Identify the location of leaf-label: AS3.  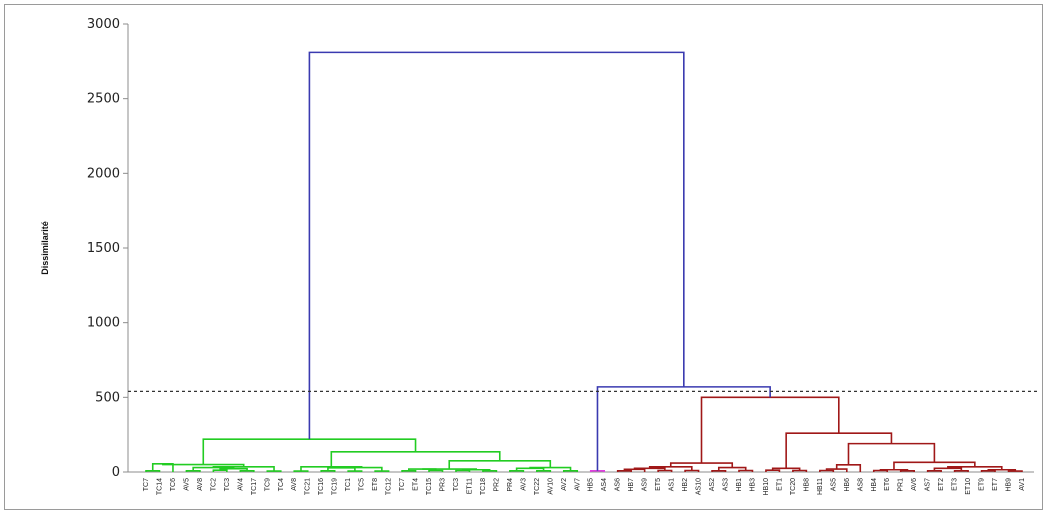
(726, 484).